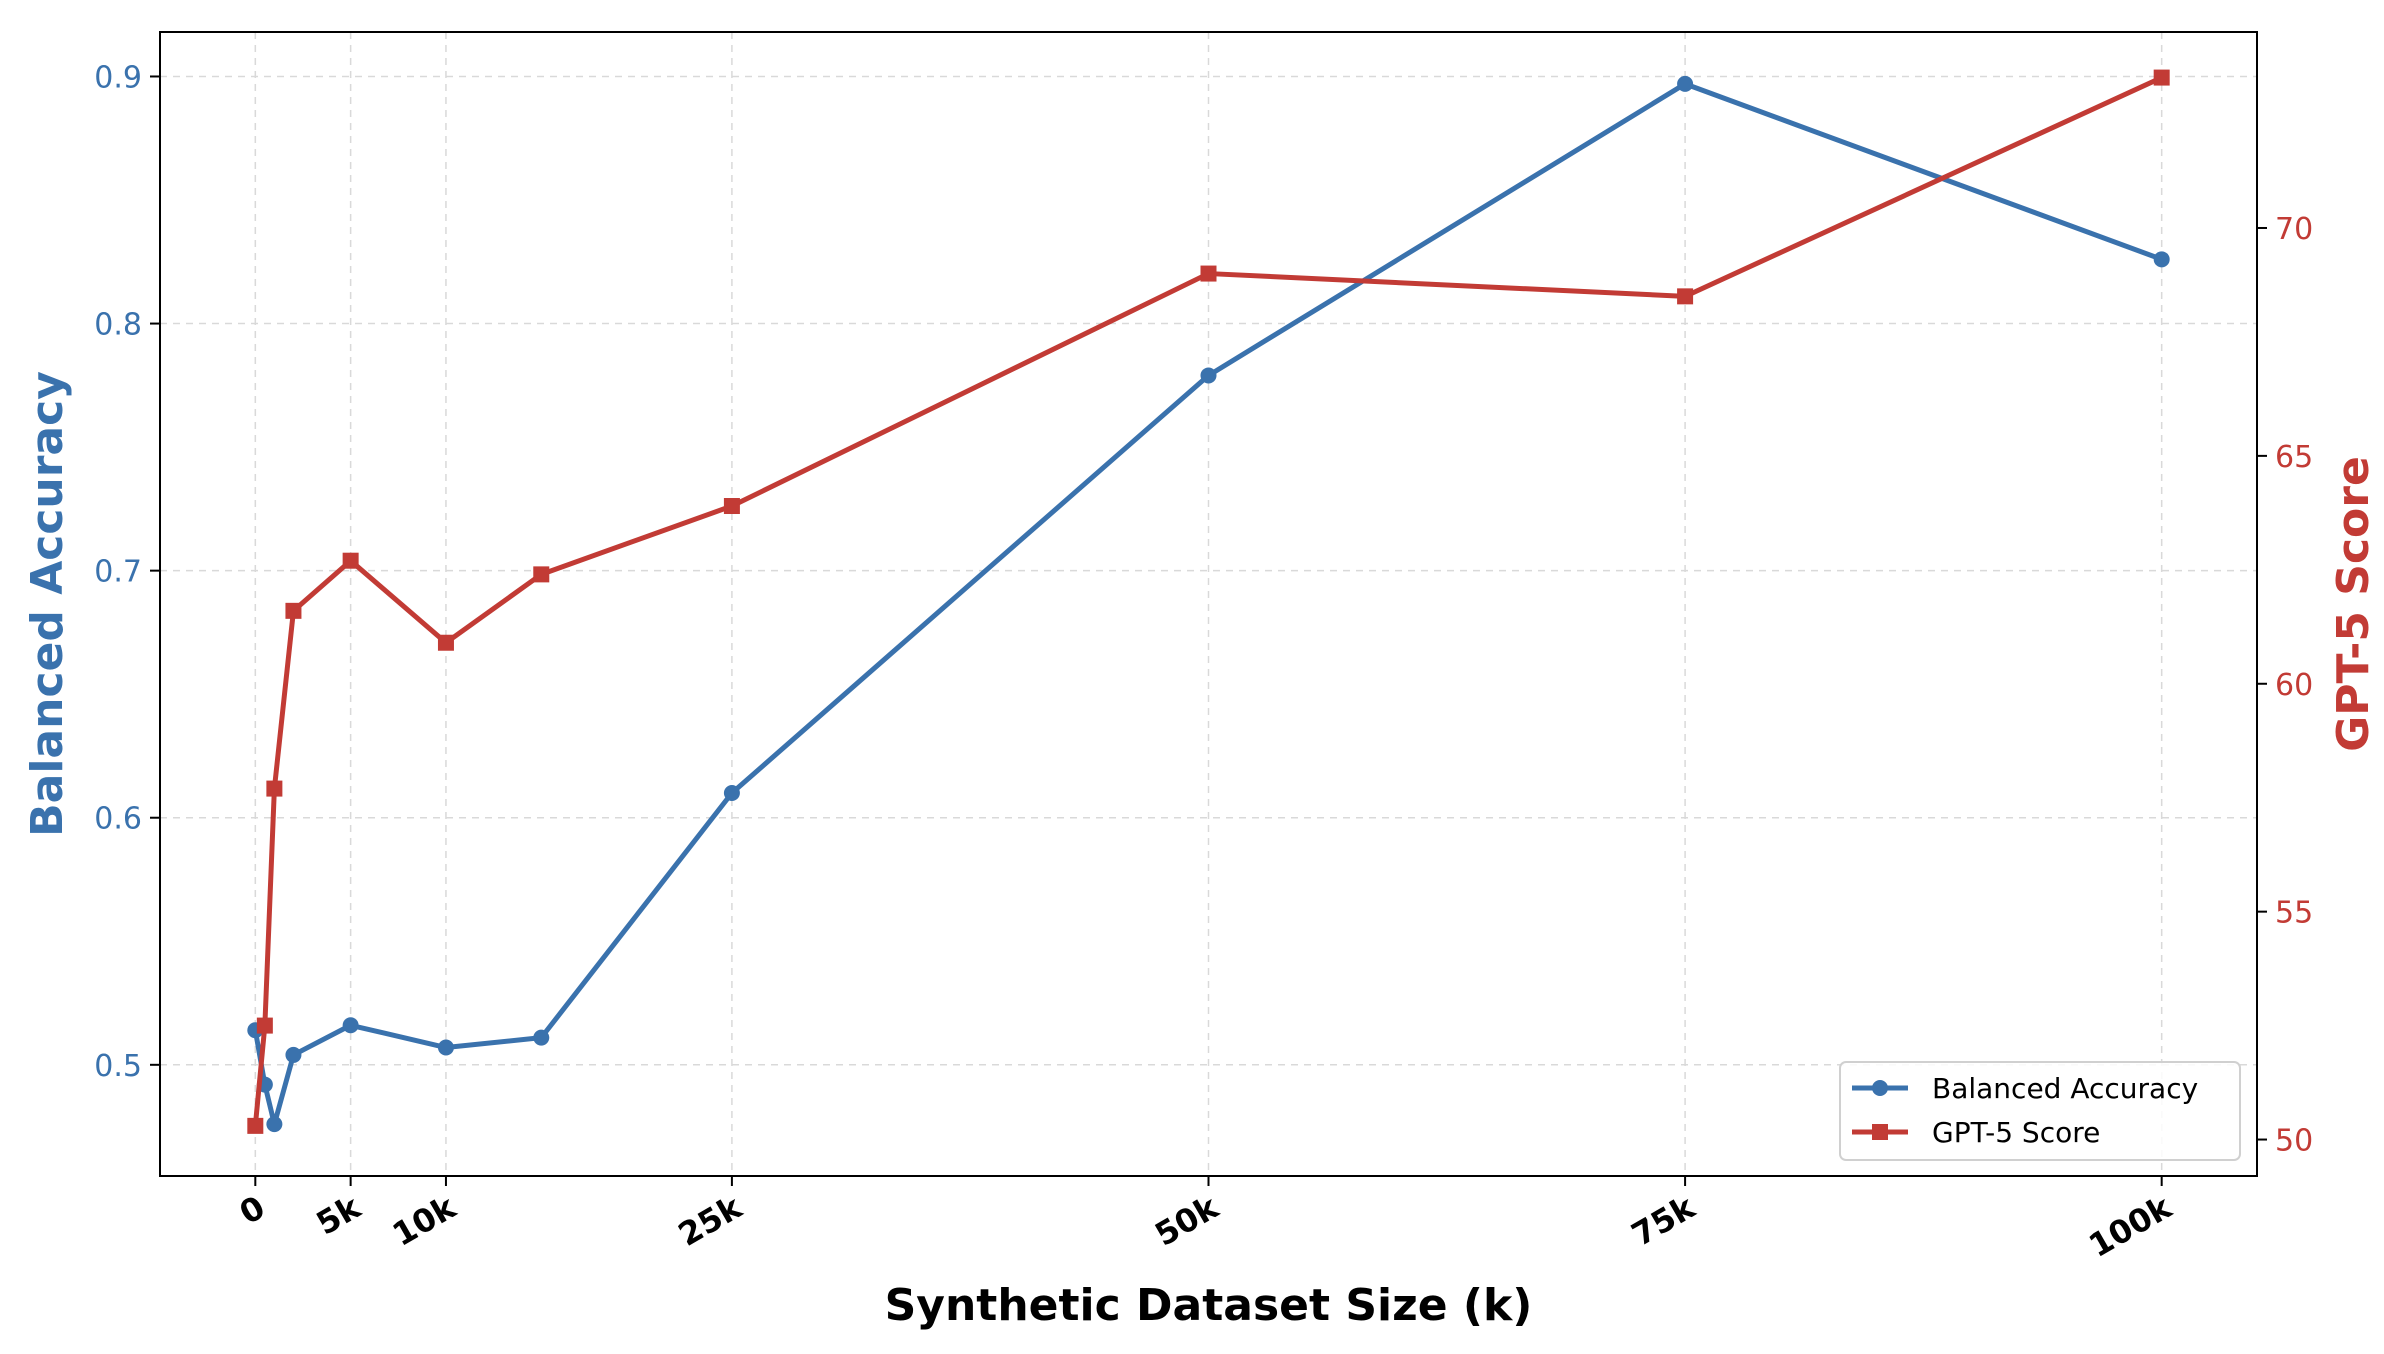 This screenshot has width=2384, height=1354. Describe the element at coordinates (1880, 1132) in the screenshot. I see `legend-marker-gpt5-score` at that location.